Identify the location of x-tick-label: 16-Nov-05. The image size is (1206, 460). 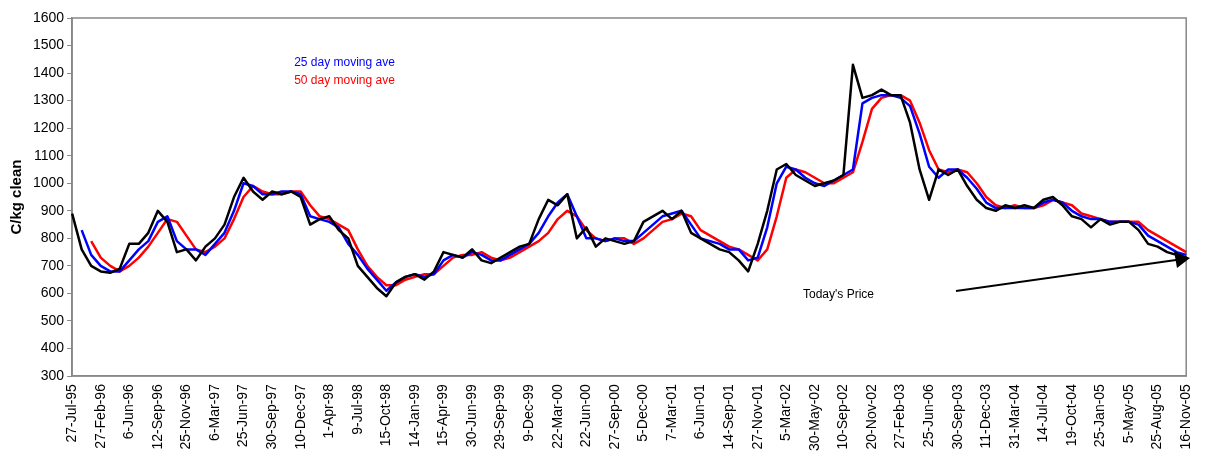
(1185, 416).